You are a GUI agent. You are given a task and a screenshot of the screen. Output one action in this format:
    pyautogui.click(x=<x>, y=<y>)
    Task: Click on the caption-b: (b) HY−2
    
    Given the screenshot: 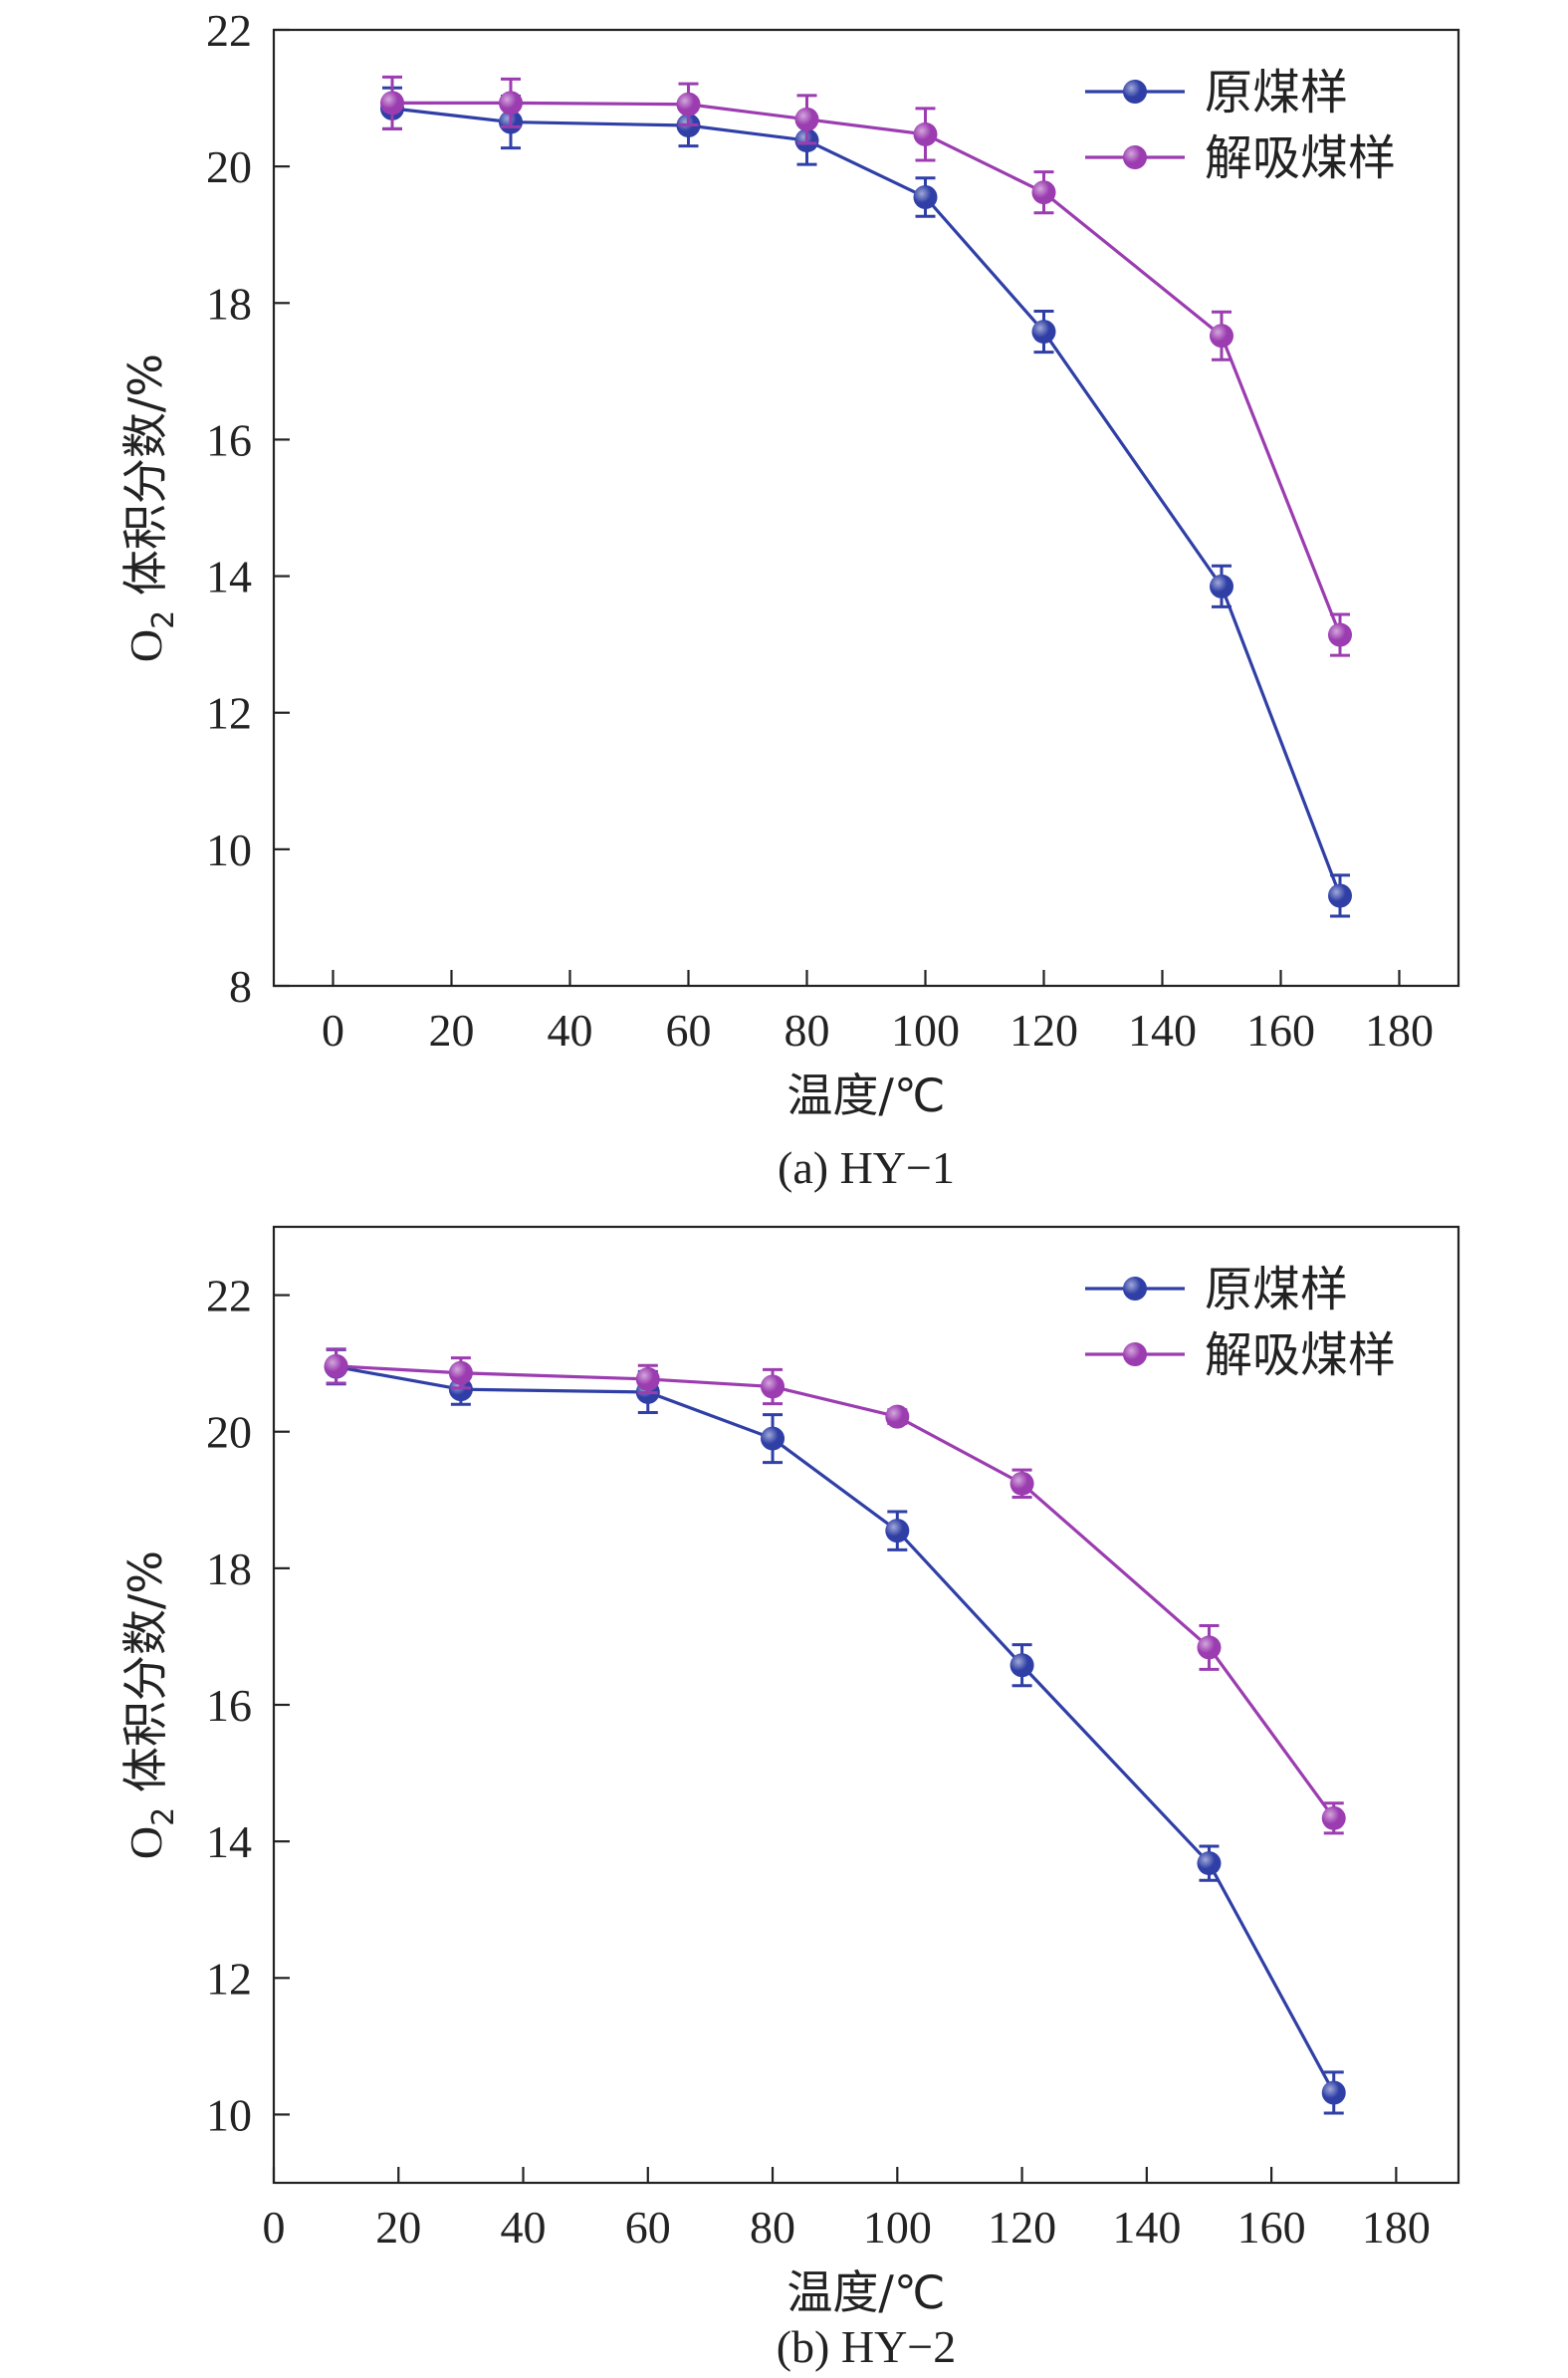 What is the action you would take?
    pyautogui.click(x=867, y=2346)
    